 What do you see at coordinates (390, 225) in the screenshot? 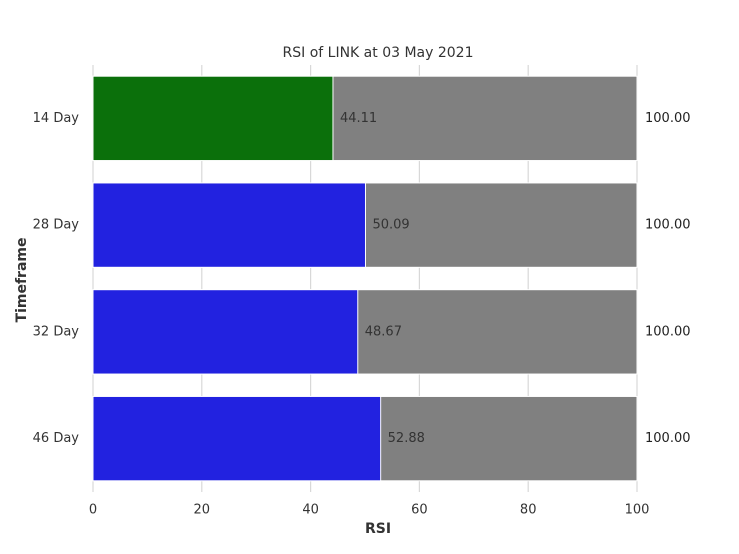
I see `value-label: 50.09` at bounding box center [390, 225].